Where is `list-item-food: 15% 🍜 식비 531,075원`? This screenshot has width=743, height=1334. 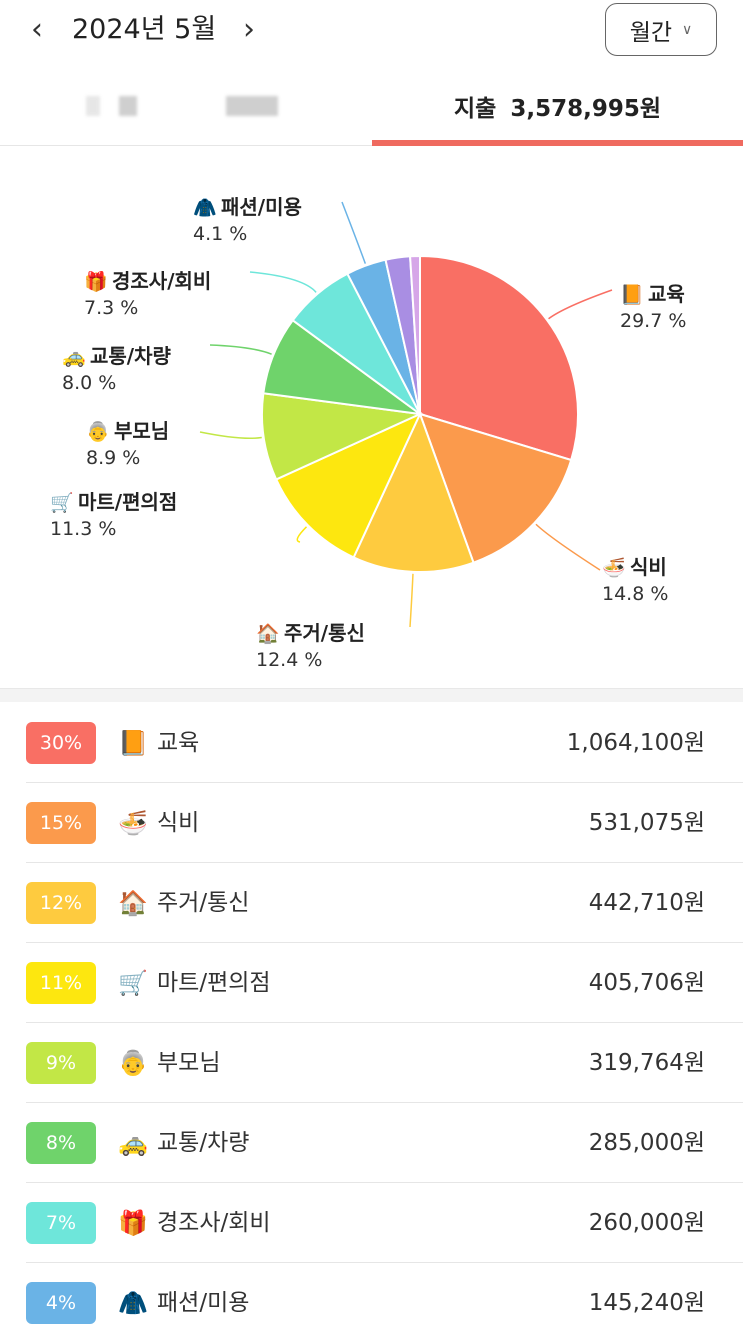
list-item-food: 15% 🍜 식비 531,075원 is located at coordinates (384, 823).